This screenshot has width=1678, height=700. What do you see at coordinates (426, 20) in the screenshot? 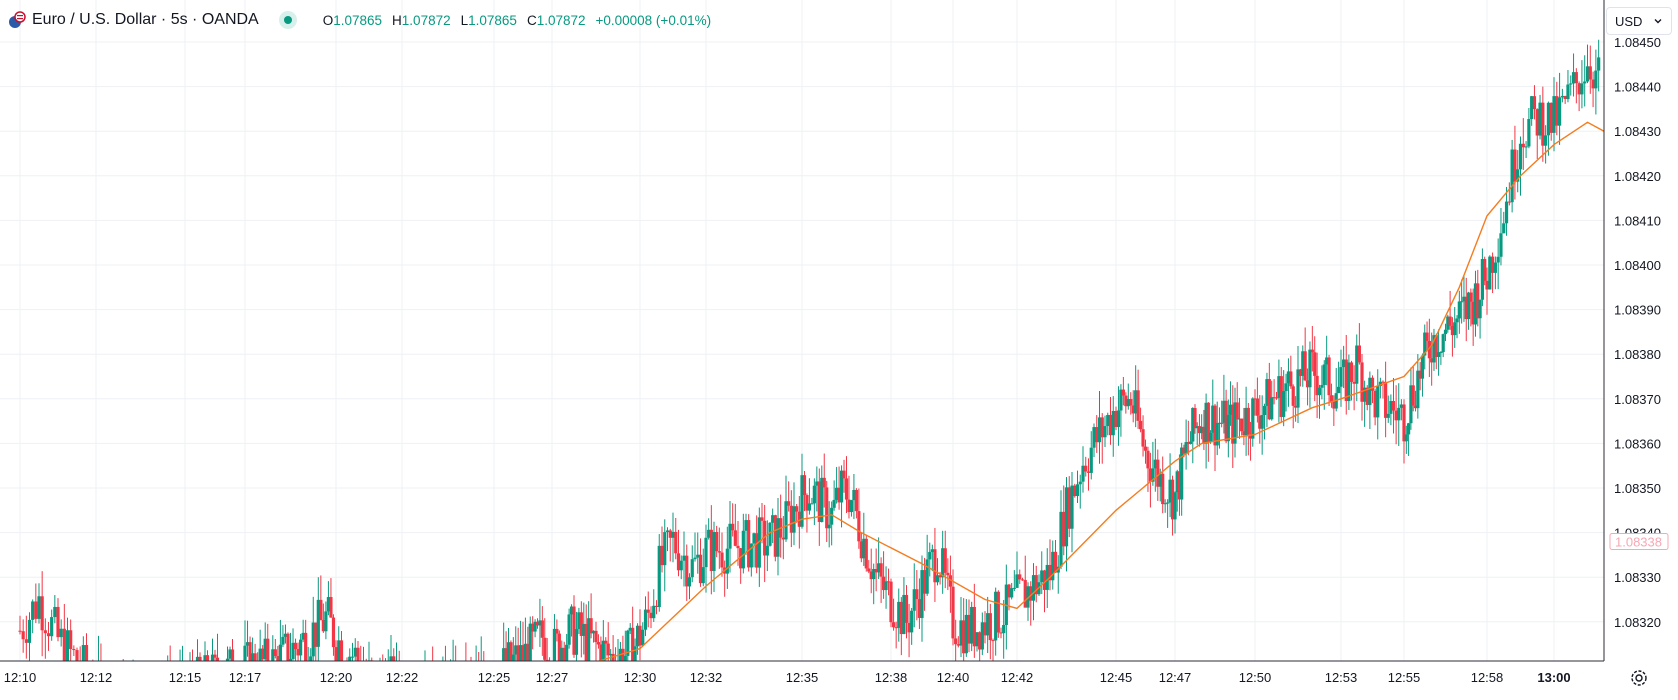
I see `high-value: 1.07872` at bounding box center [426, 20].